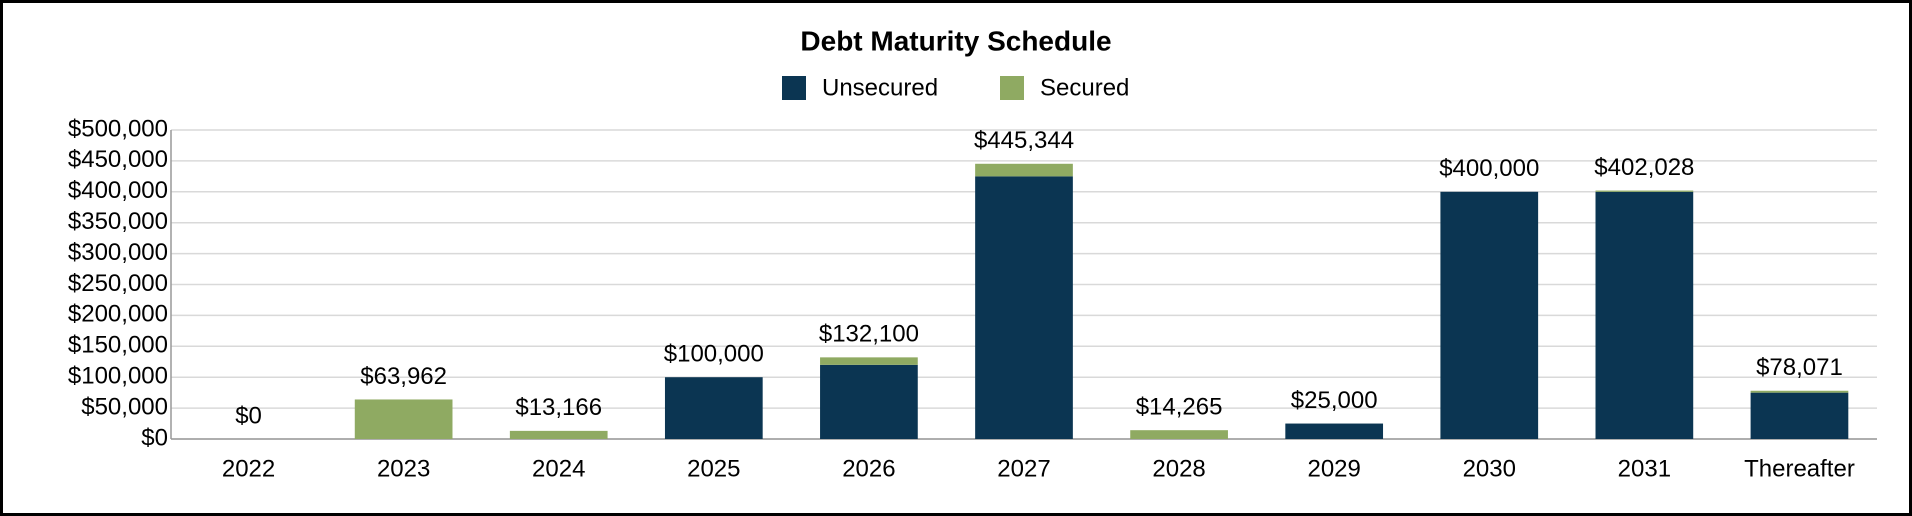  Describe the element at coordinates (869, 334) in the screenshot. I see `data-label: $132,100` at that location.